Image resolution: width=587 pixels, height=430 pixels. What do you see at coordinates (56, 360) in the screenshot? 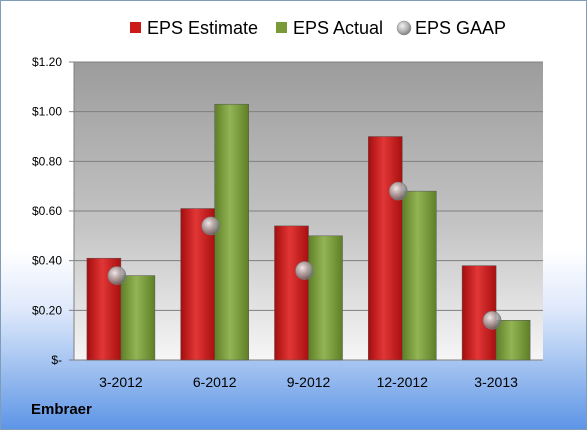
I see `y-tick-label: $-` at bounding box center [56, 360].